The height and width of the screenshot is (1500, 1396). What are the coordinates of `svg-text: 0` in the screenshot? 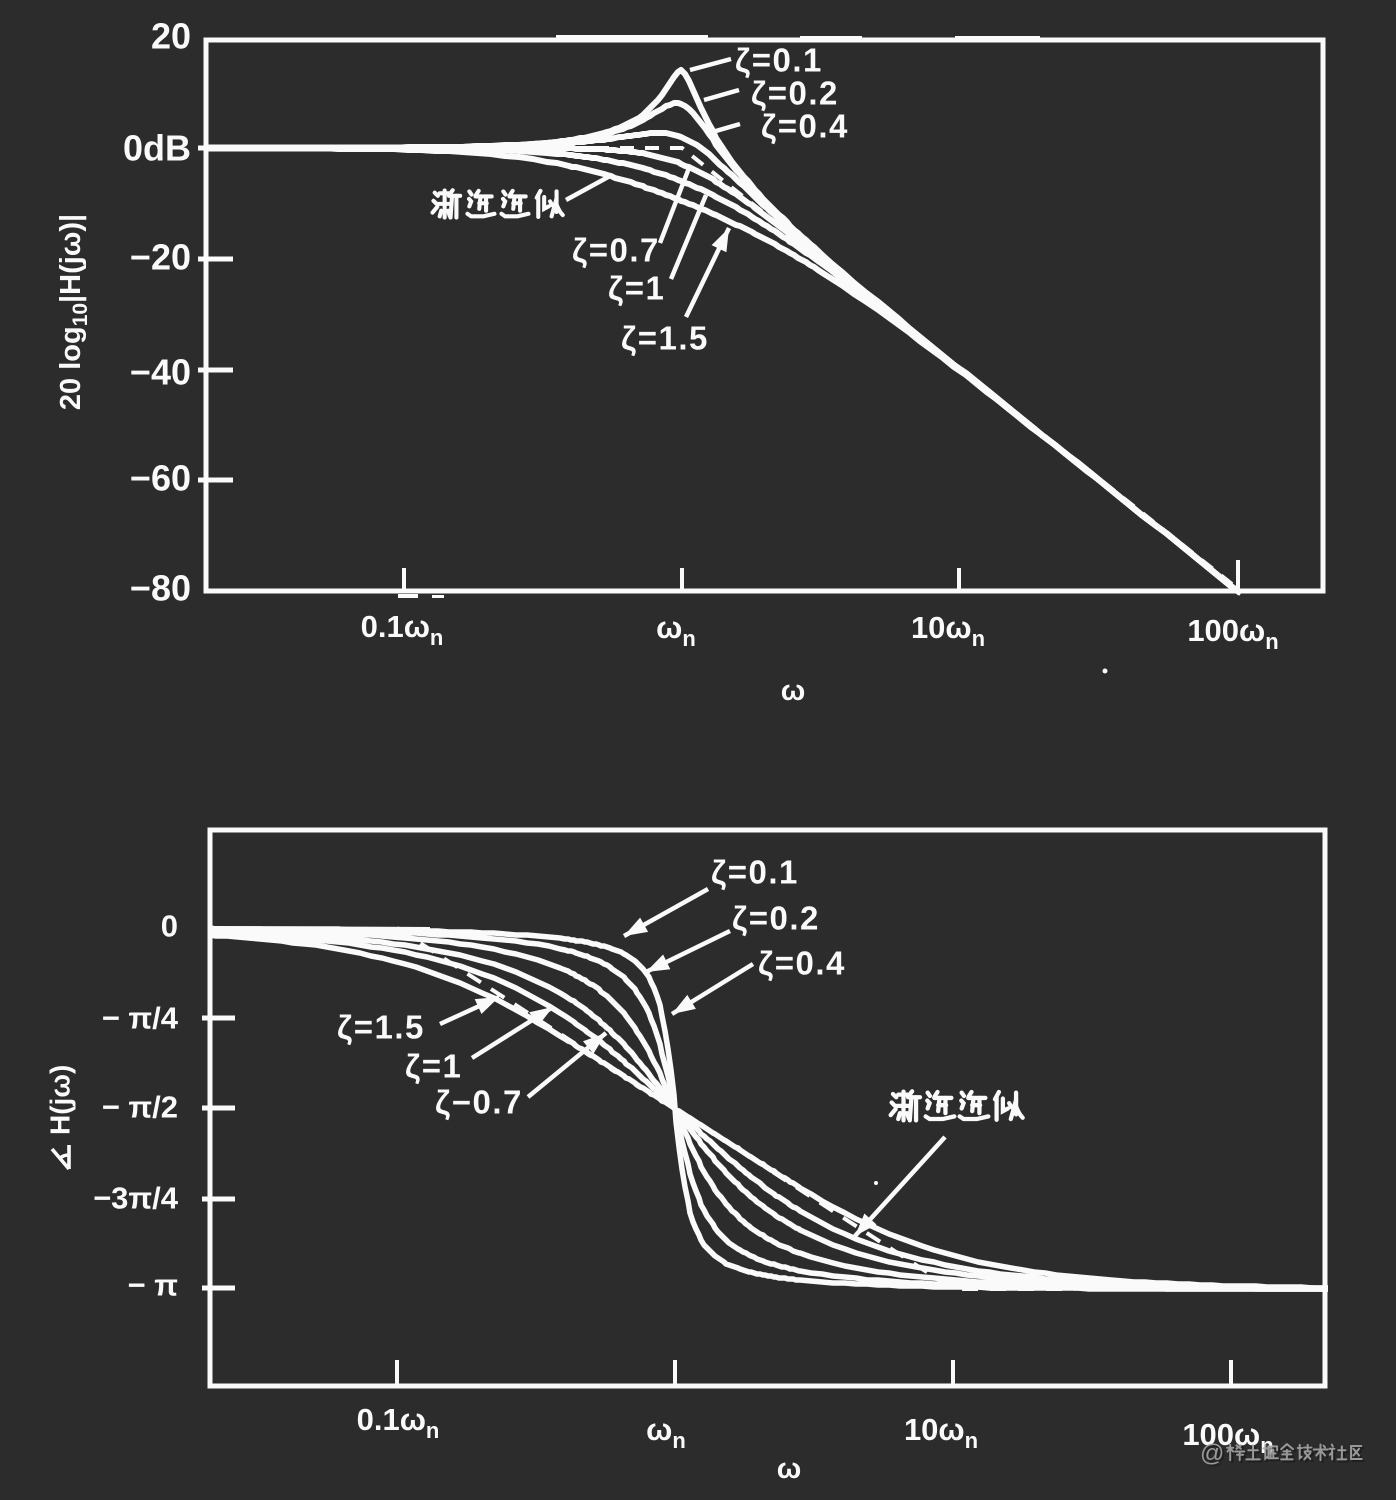 It's located at (169, 926).